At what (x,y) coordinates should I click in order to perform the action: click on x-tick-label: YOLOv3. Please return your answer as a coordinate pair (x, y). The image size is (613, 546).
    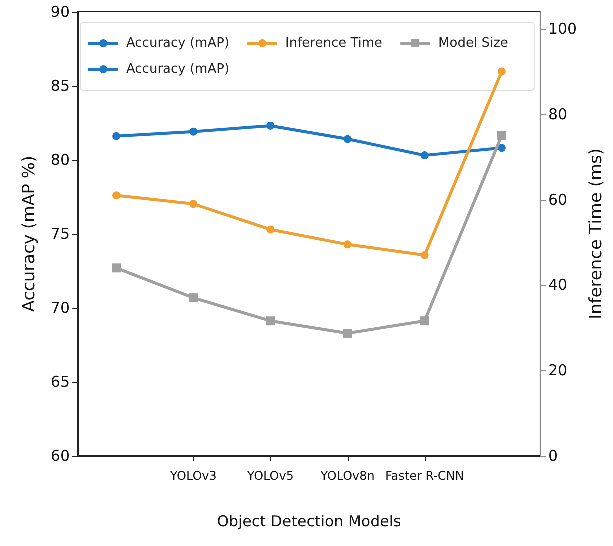
    Looking at the image, I should click on (193, 476).